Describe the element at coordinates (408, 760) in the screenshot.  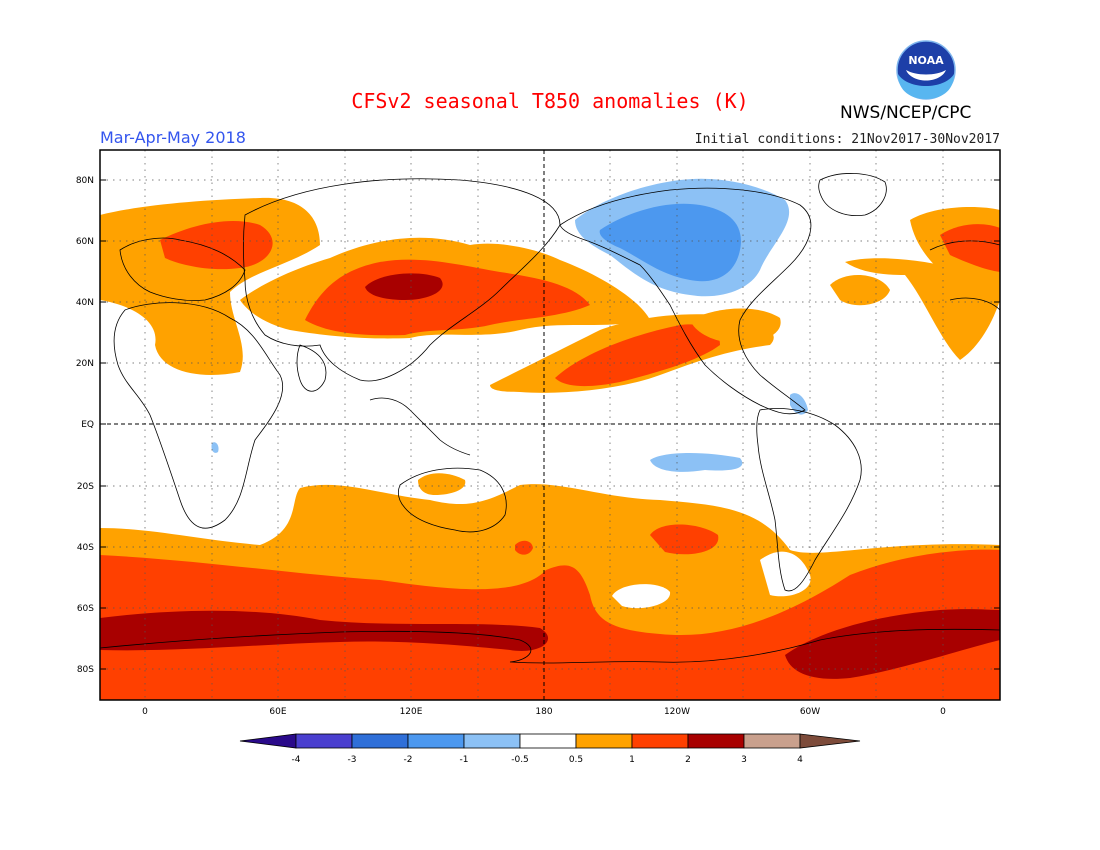
I see `colorbar-label: -2` at that location.